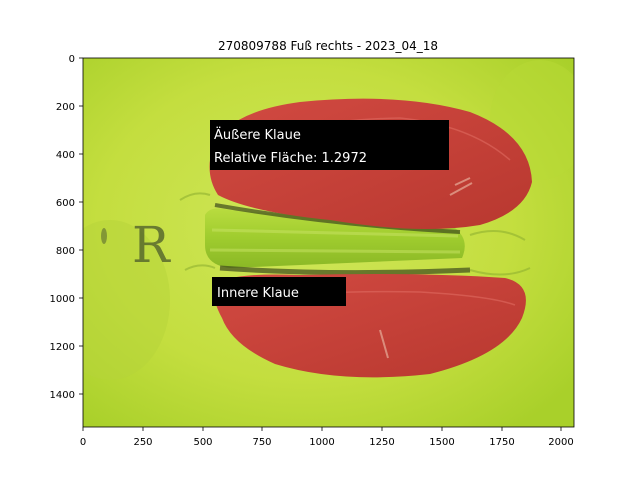  Describe the element at coordinates (202, 442) in the screenshot. I see `x-tick-label: 500` at that location.